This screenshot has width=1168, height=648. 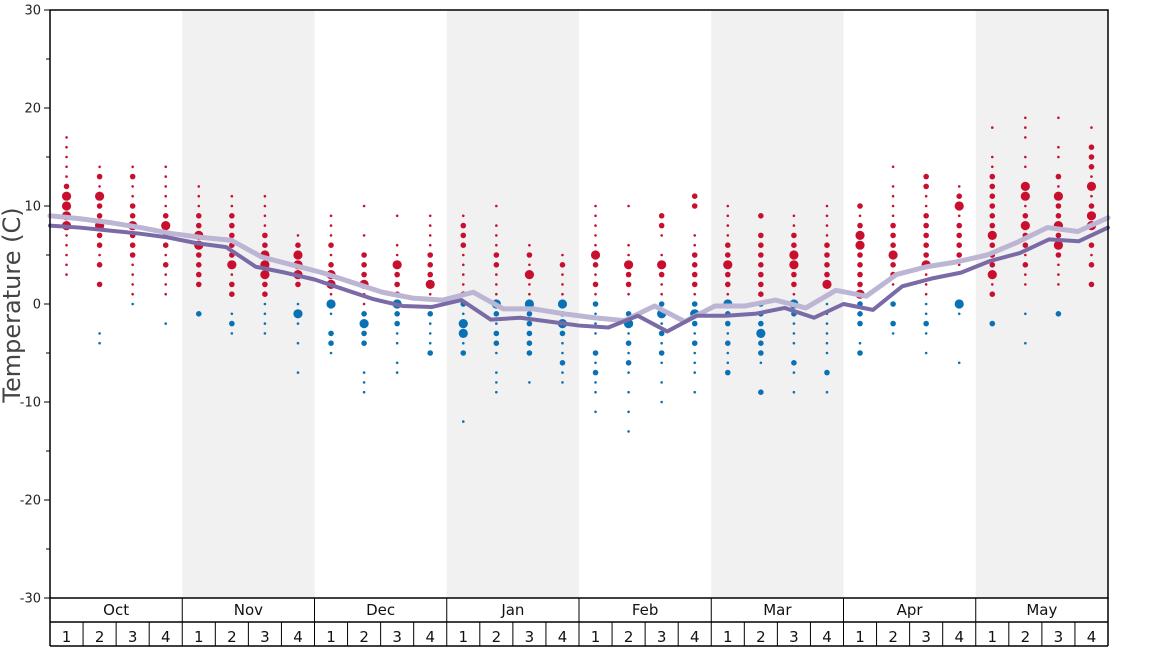 I want to click on y-tick-label: 10, so click(x=32, y=207).